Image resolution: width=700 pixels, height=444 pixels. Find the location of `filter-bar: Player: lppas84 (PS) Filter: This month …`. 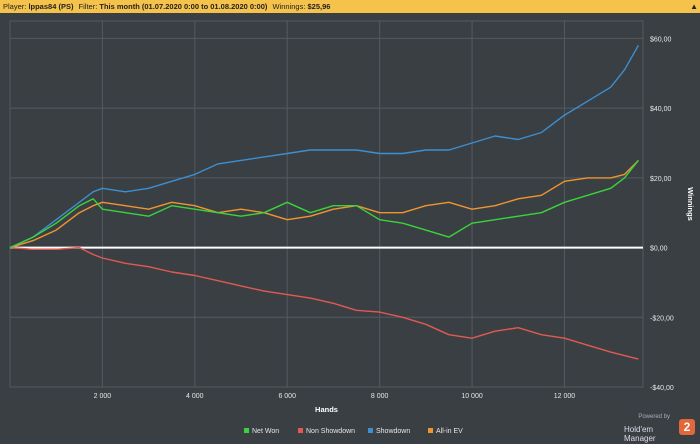

filter-bar: Player: lppas84 (PS) Filter: This month … is located at coordinates (350, 6).